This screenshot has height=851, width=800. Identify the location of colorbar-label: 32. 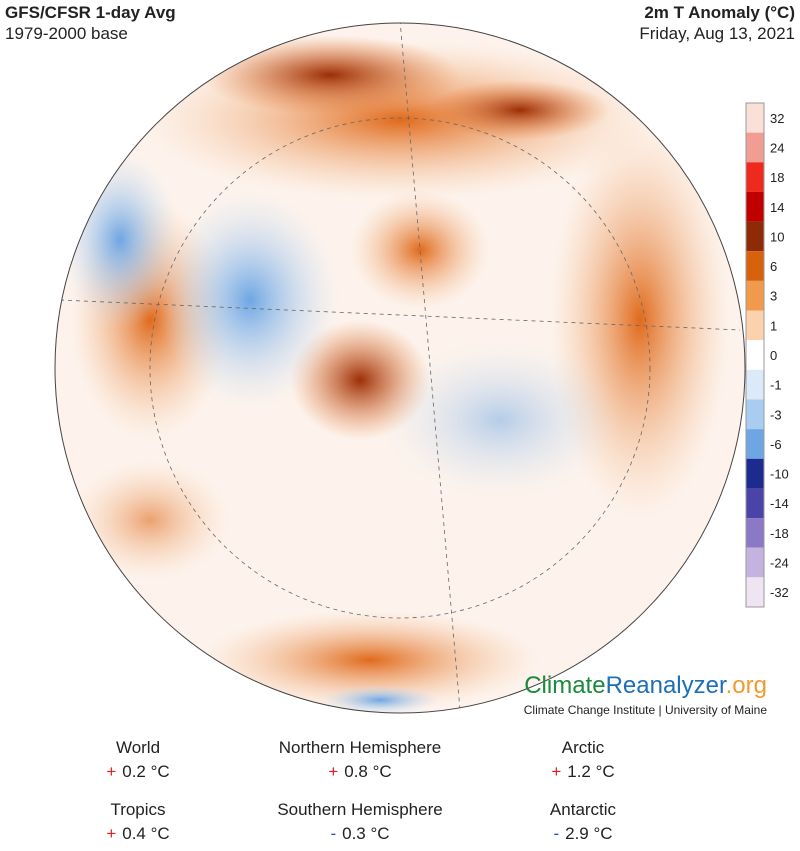
(777, 118).